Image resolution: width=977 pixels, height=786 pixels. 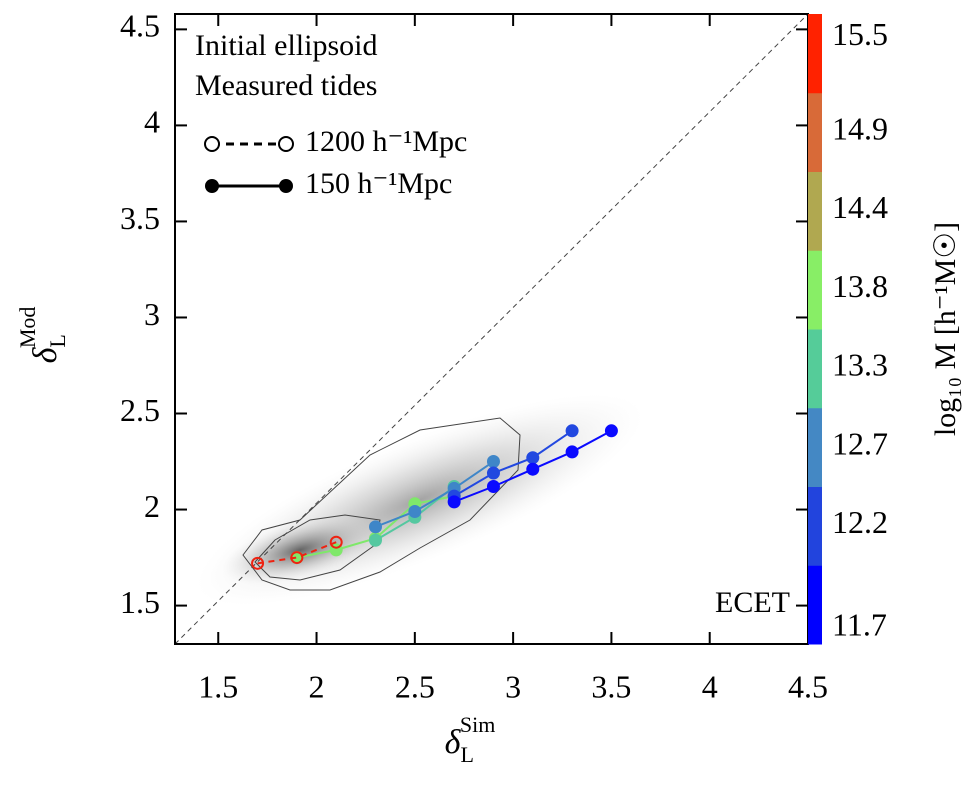 What do you see at coordinates (286, 85) in the screenshot?
I see `annotation: Measured tides` at bounding box center [286, 85].